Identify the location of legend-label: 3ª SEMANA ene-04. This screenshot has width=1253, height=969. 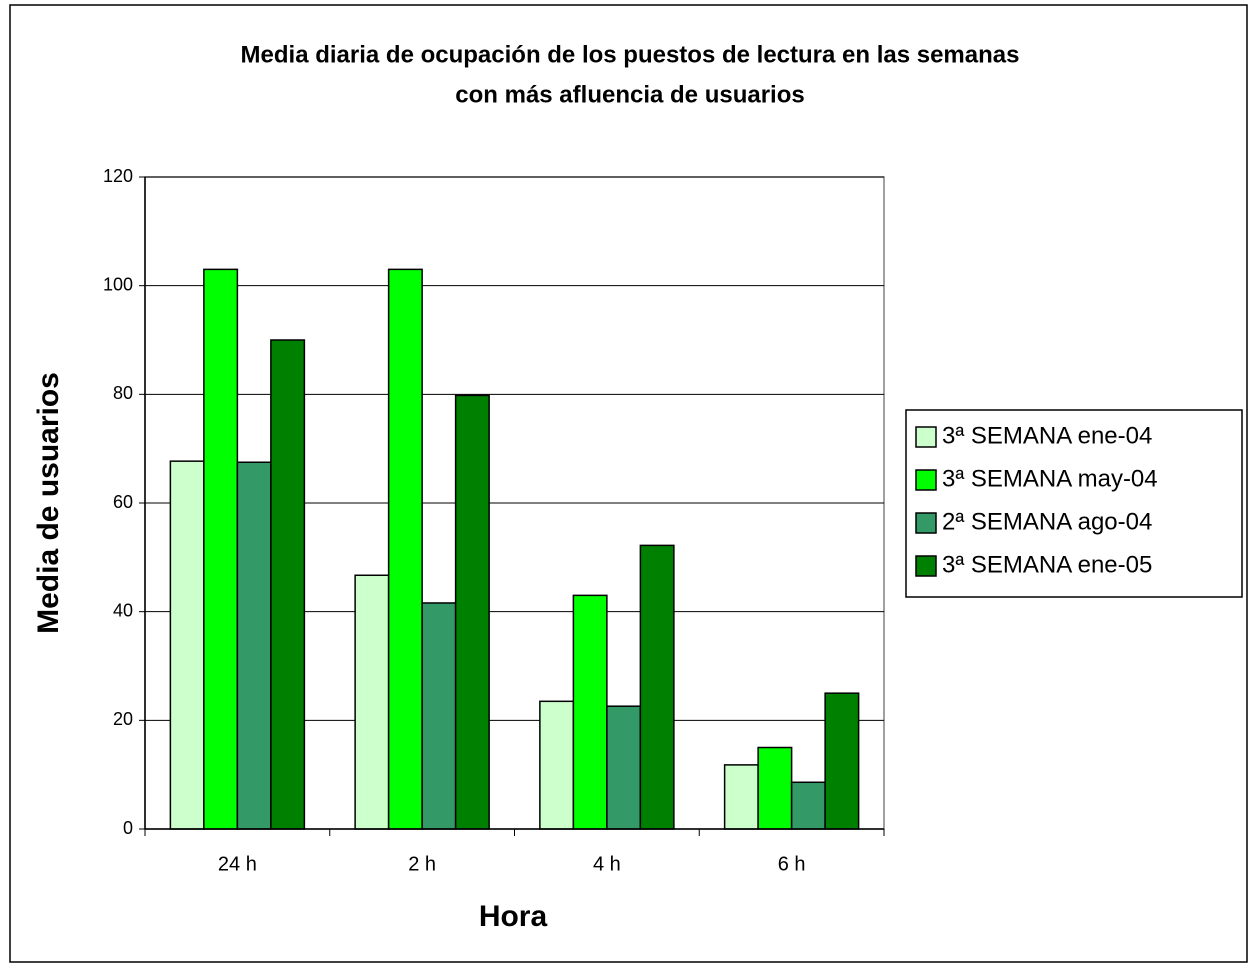
(1047, 435).